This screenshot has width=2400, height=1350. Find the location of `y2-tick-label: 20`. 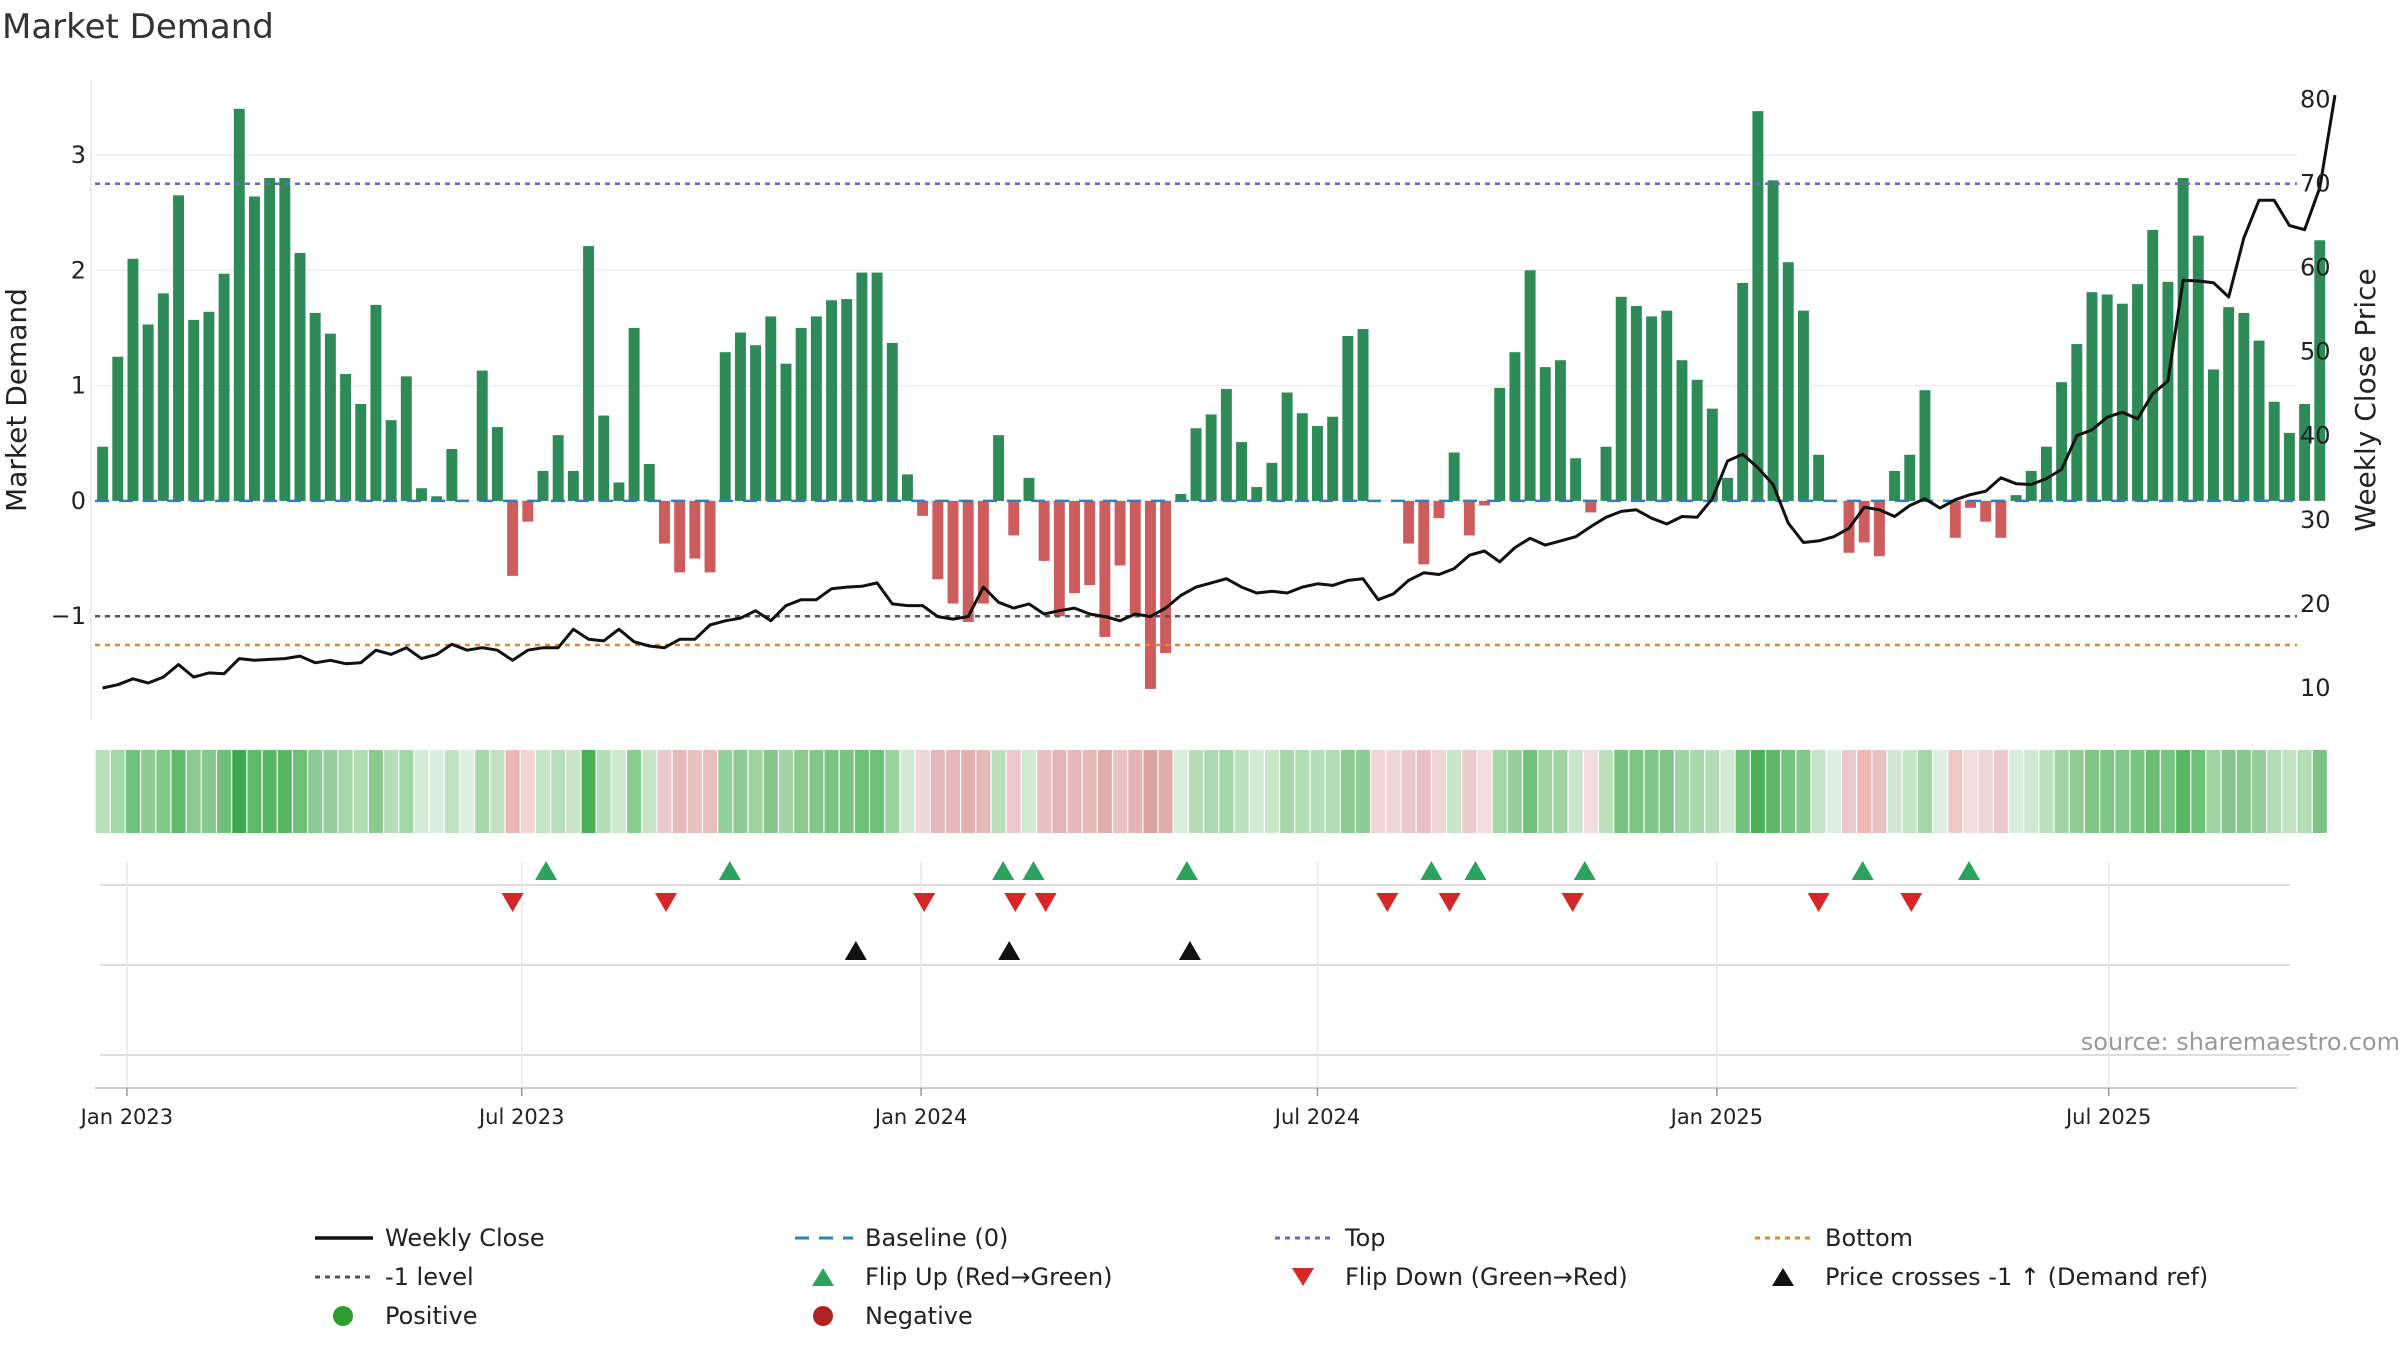

y2-tick-label: 20 is located at coordinates (2315, 604).